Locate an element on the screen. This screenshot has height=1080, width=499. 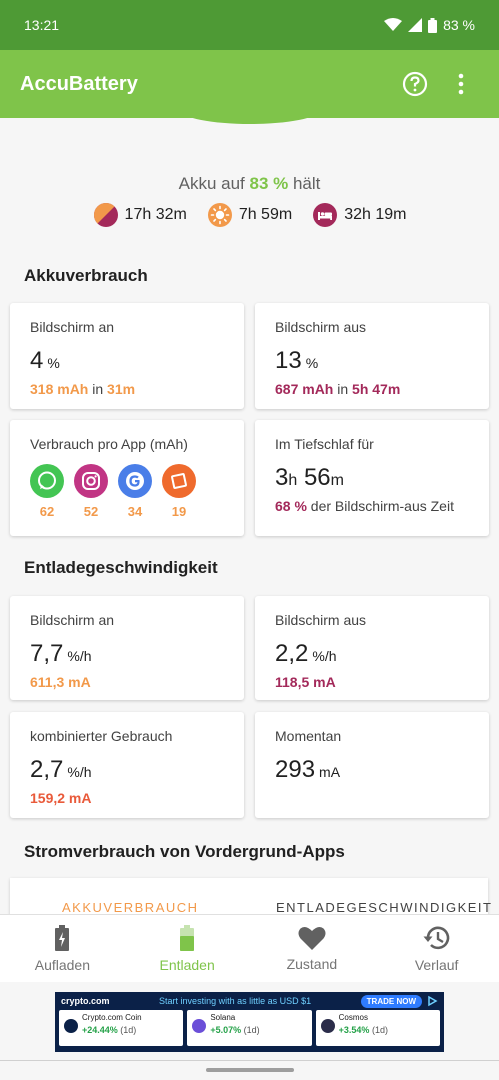
nav-health: Zustand is located at coordinates (312, 948).